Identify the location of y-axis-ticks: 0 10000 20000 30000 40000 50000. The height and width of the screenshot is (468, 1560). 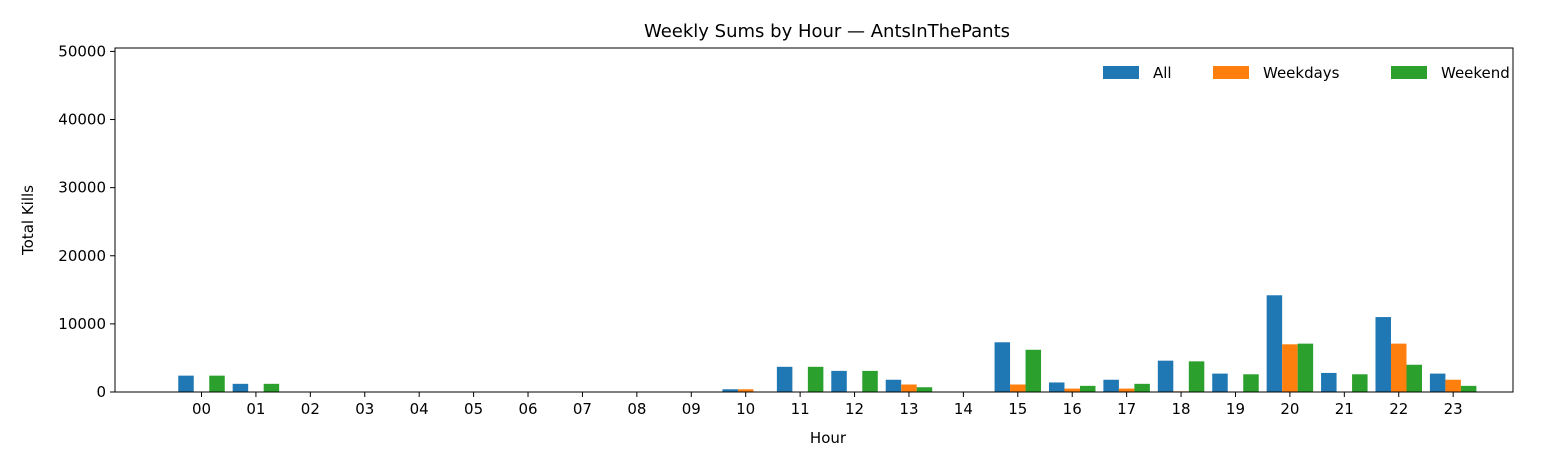
(86, 221).